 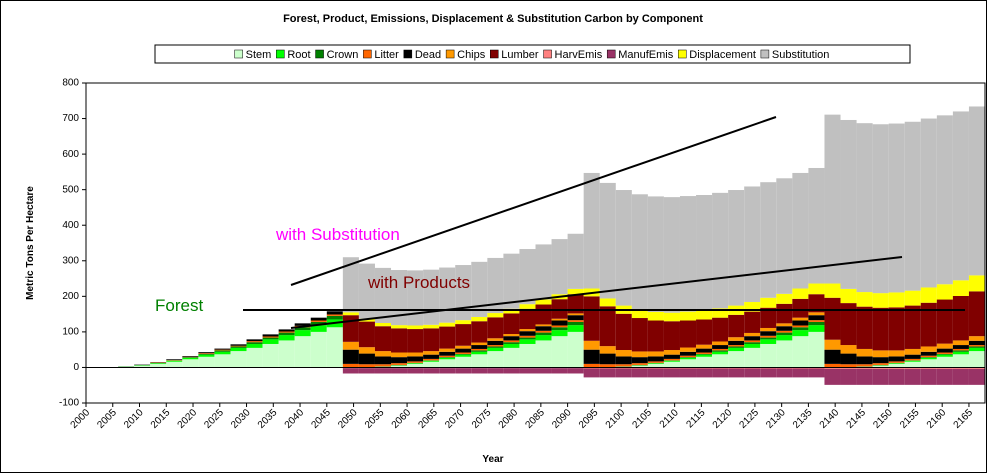 What do you see at coordinates (298, 55) in the screenshot?
I see `legend-label: Root` at bounding box center [298, 55].